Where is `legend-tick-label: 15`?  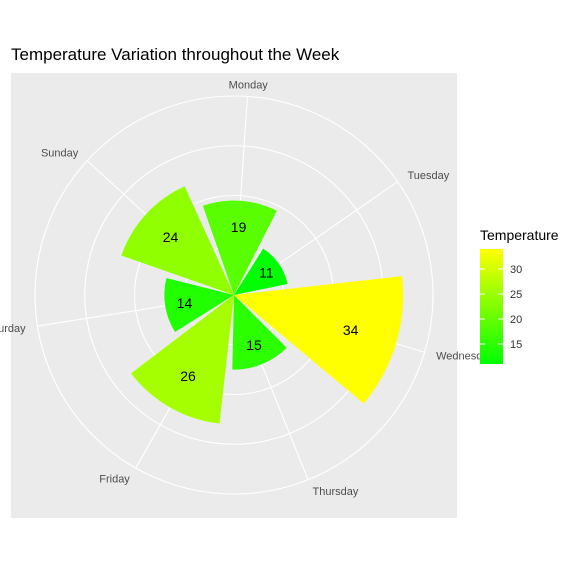
legend-tick-label: 15 is located at coordinates (516, 345).